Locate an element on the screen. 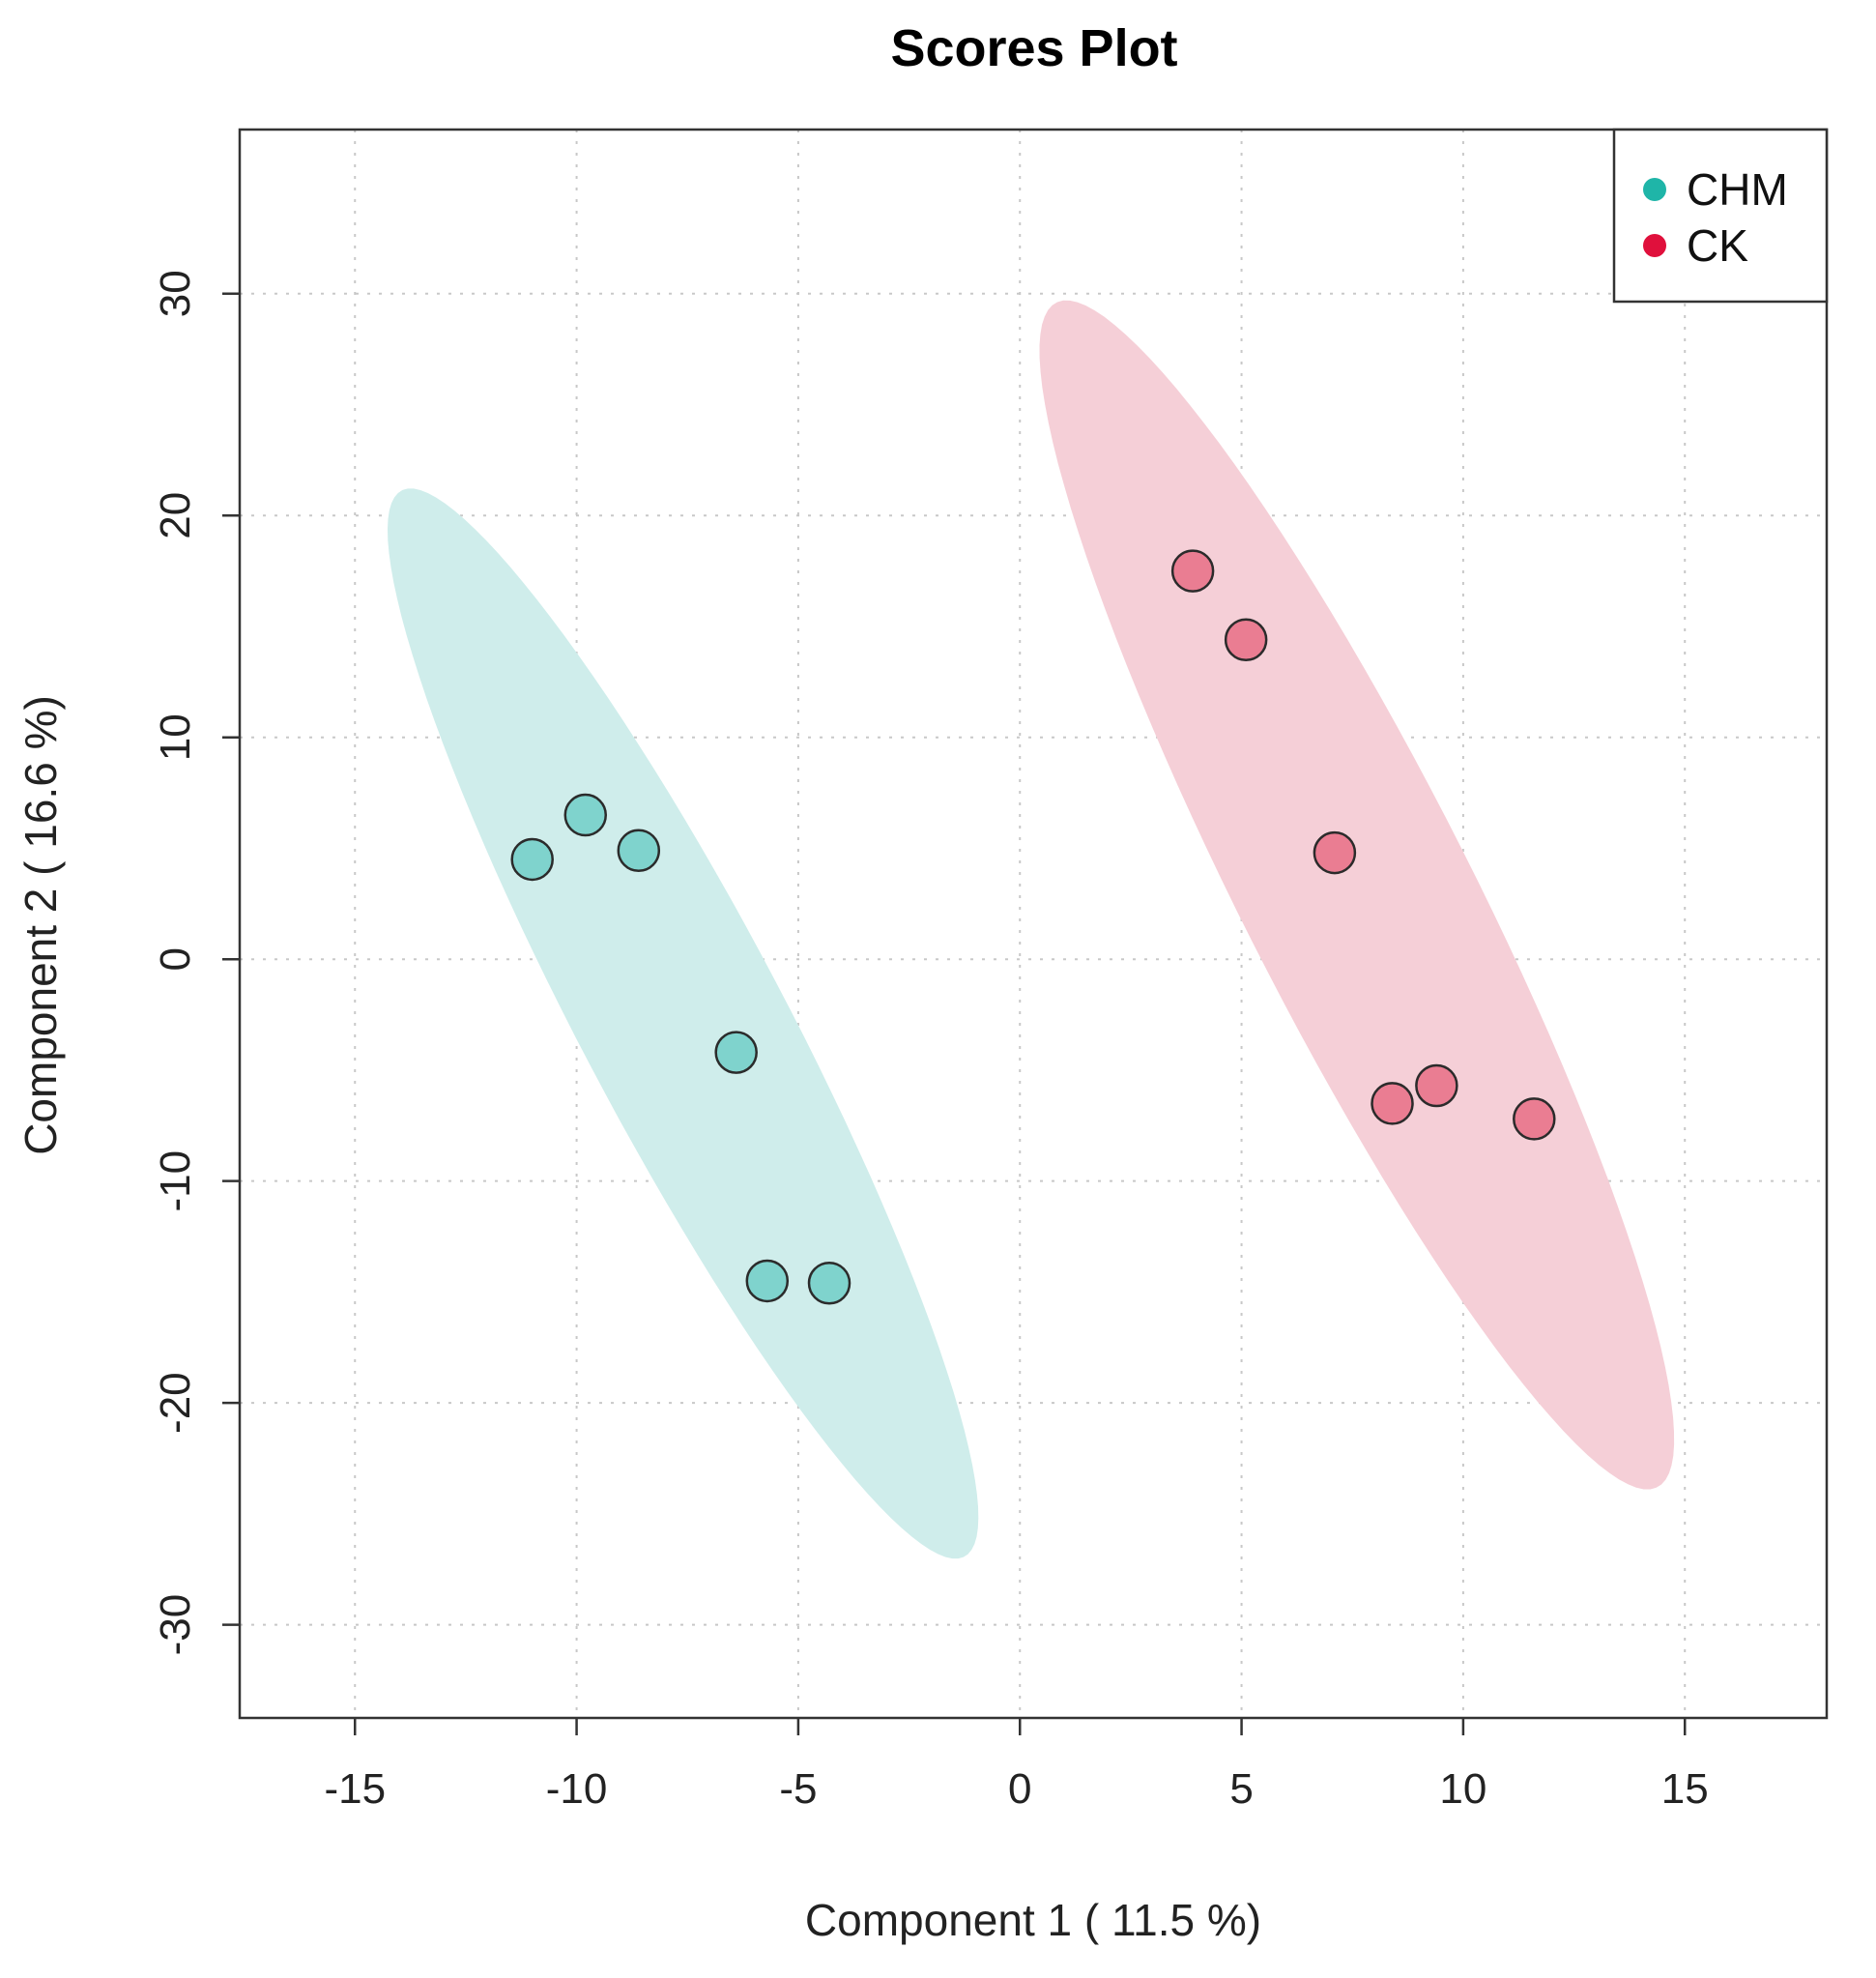  x-axis-label: Component 1 ( 11.5 %) is located at coordinates (1033, 1920).